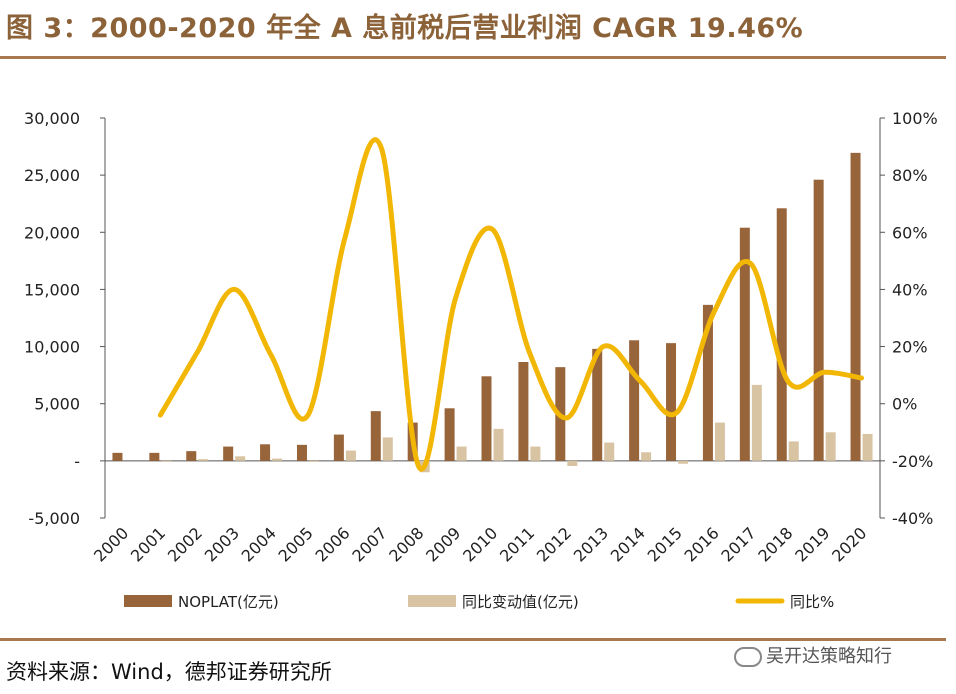 This screenshot has width=956, height=694. Describe the element at coordinates (259, 544) in the screenshot. I see `x-axis-tick-label: 2004` at that location.